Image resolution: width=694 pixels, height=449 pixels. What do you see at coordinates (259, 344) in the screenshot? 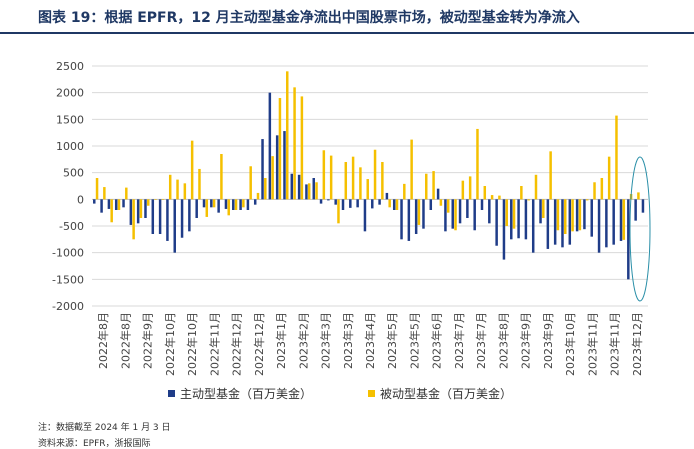
I see `x-tick-label: 2022年12月` at bounding box center [259, 344].